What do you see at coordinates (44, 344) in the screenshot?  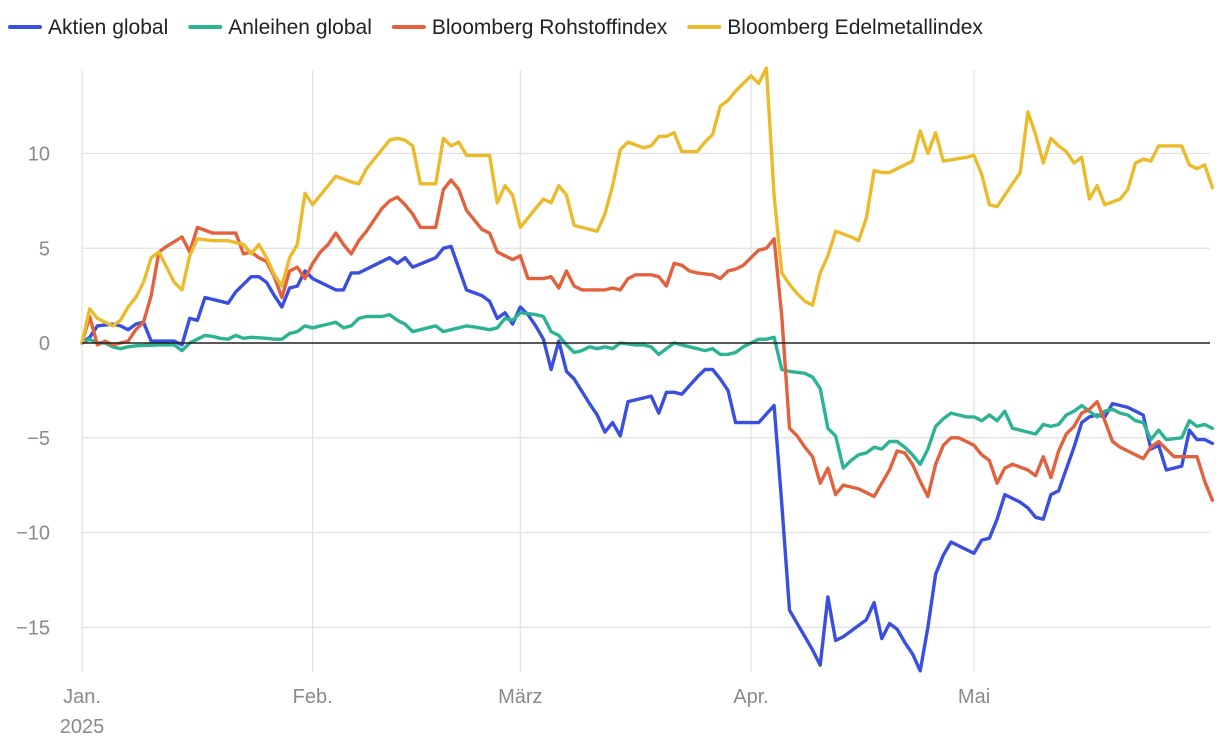 I see `y-tick-label: 0` at bounding box center [44, 344].